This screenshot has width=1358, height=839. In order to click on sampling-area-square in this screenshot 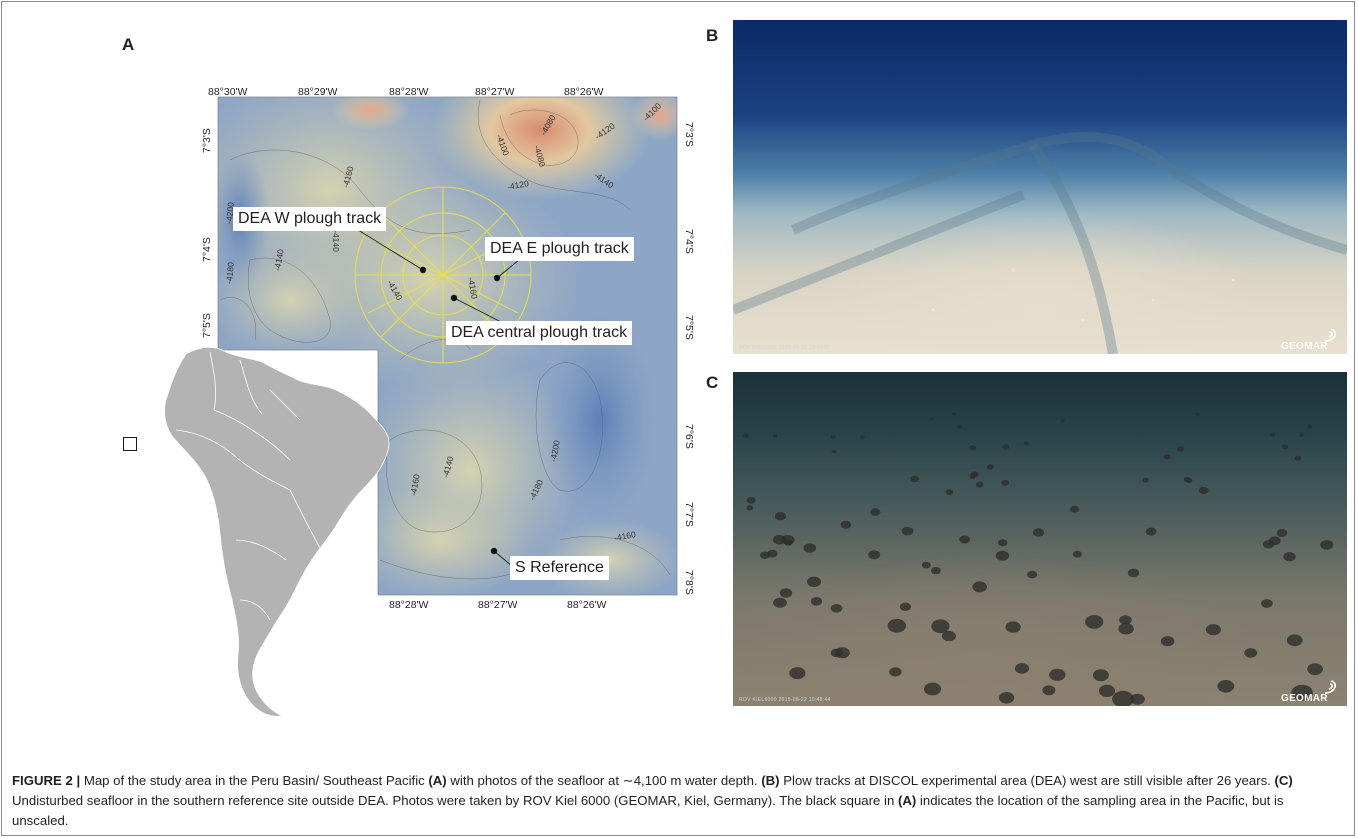, I will do `click(130, 444)`.